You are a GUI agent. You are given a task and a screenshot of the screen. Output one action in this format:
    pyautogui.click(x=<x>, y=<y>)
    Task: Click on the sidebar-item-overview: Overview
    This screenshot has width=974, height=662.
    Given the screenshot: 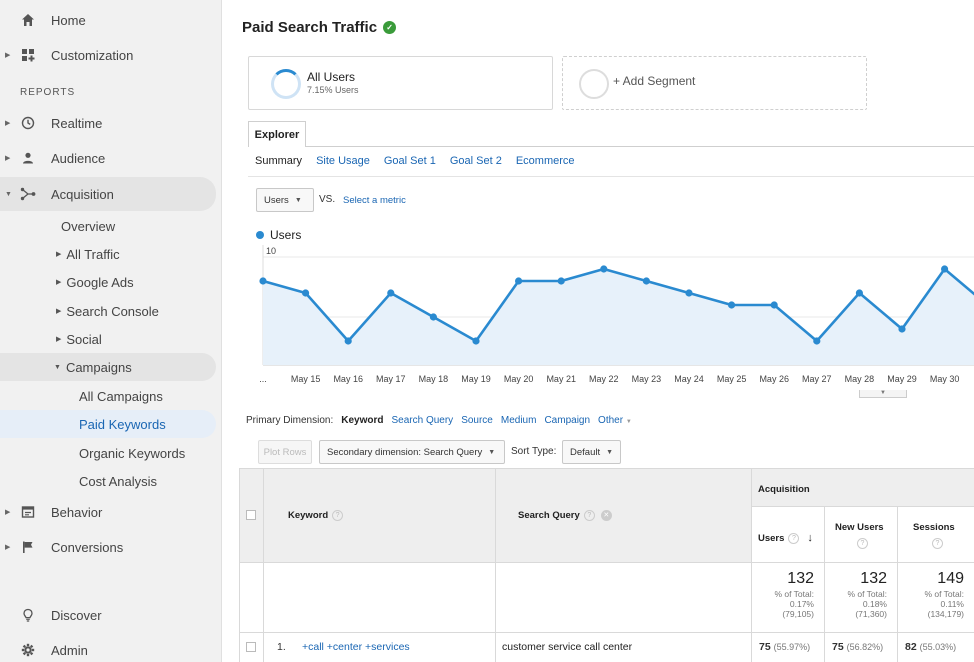 What is the action you would take?
    pyautogui.click(x=88, y=226)
    